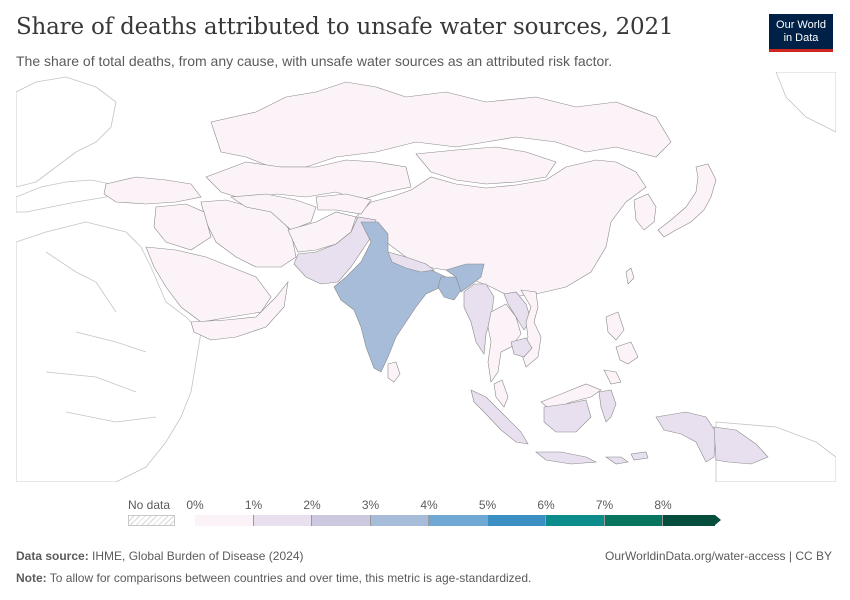  I want to click on legend-tick-label: 3%, so click(370, 505).